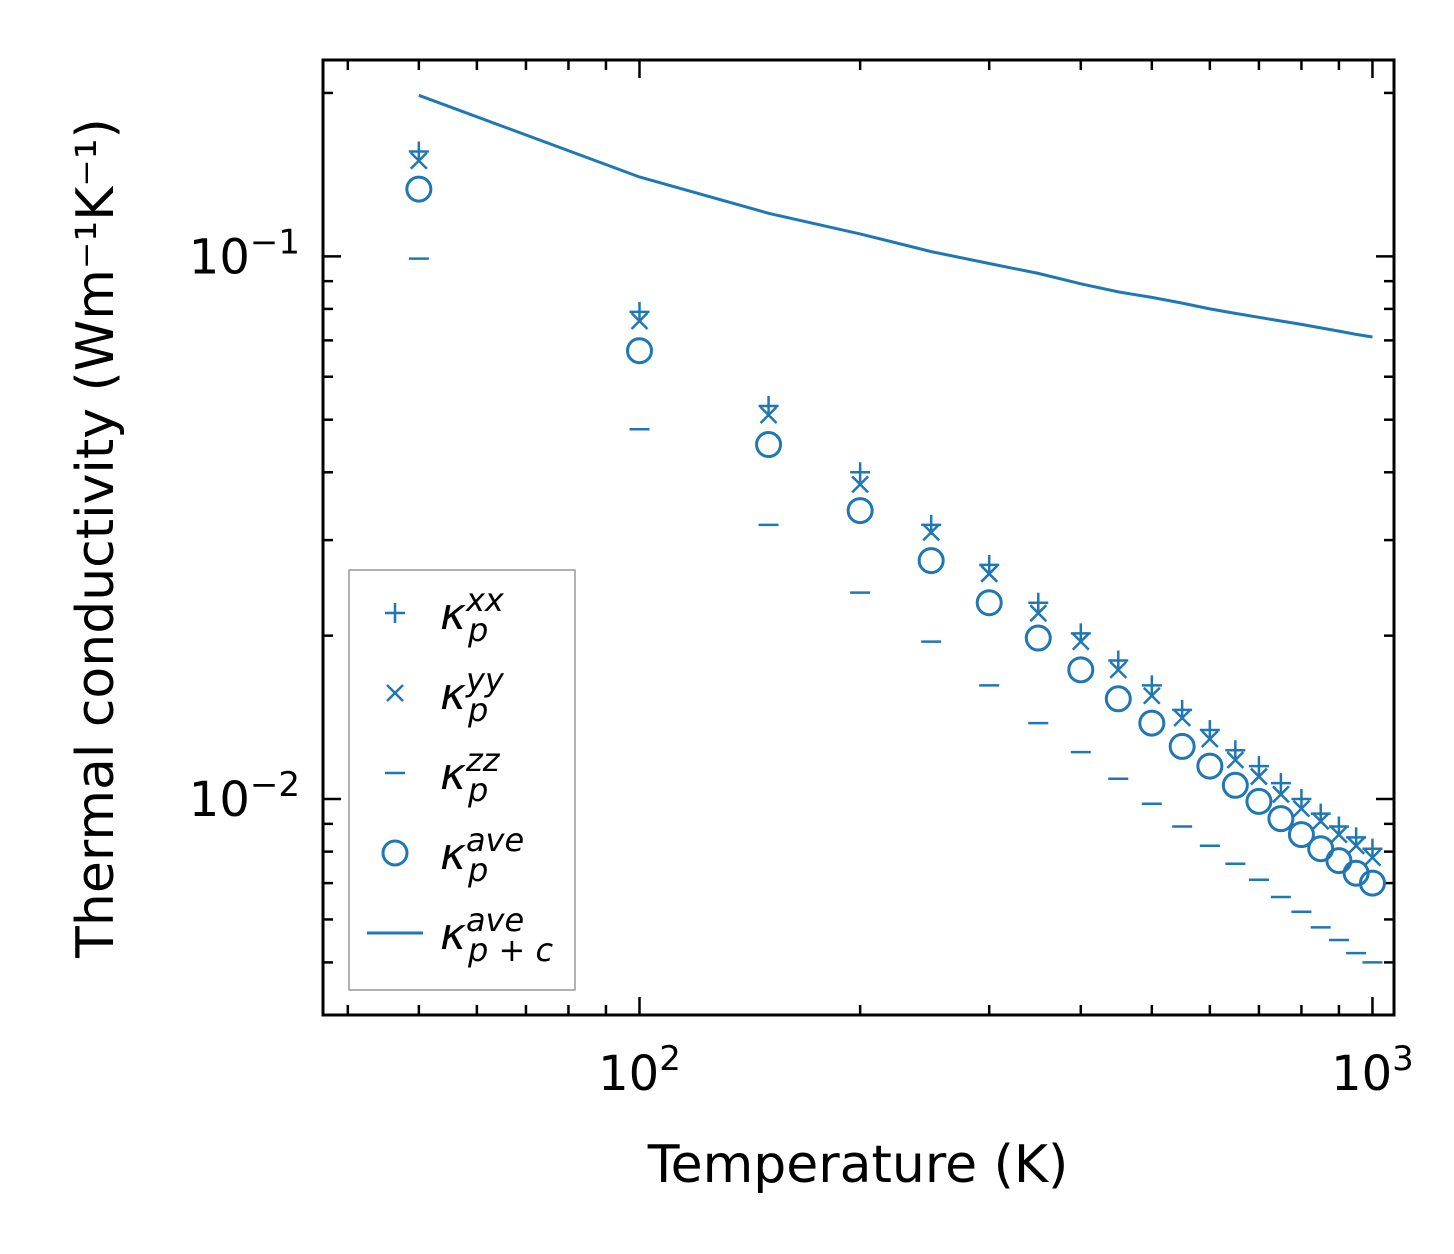  I want to click on legend-marker-kave, so click(395, 853).